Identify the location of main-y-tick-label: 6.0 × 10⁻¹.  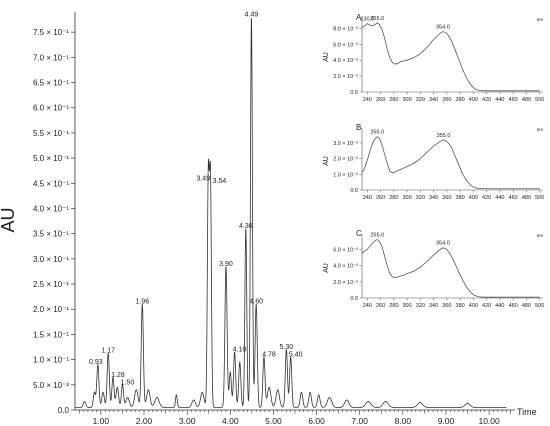
(51, 108).